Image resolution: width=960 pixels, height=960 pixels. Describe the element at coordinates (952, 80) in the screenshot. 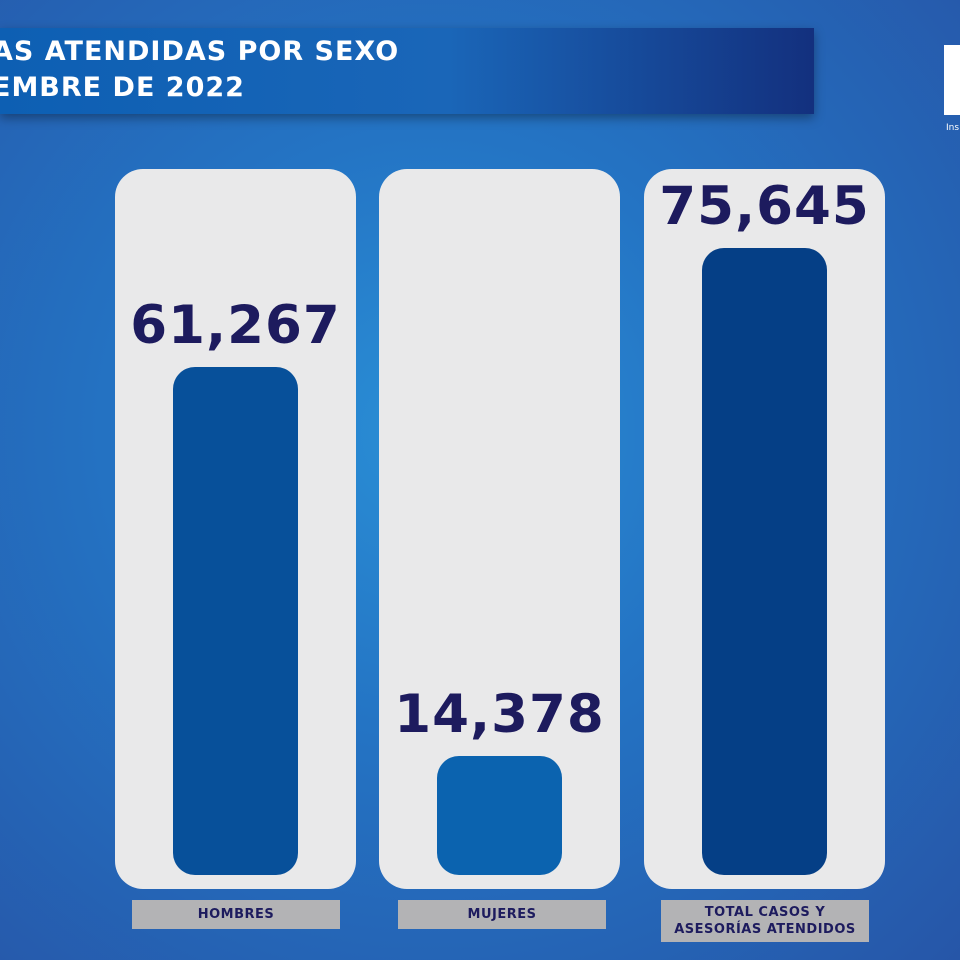

I see `institution-logo` at that location.